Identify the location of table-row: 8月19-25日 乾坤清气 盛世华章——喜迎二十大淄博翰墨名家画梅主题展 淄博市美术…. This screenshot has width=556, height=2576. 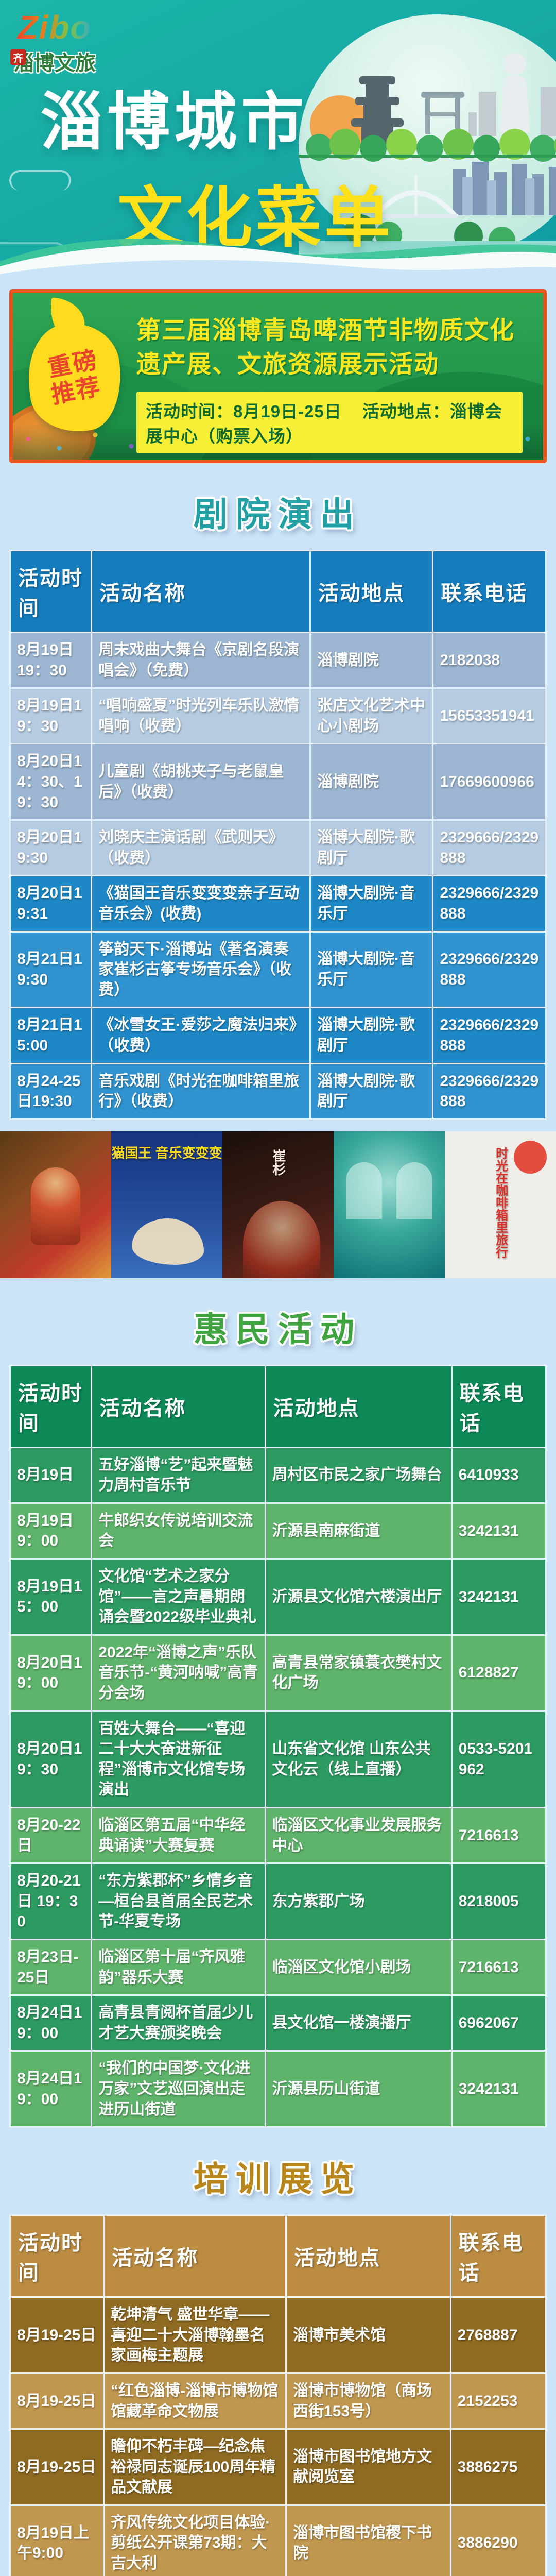
(278, 2335).